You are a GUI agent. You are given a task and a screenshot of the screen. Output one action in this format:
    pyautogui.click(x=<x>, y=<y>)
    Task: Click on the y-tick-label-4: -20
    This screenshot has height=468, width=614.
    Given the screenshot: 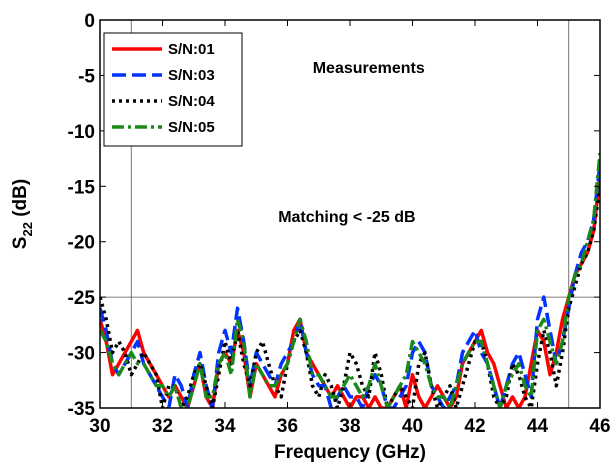 What is the action you would take?
    pyautogui.click(x=81, y=243)
    